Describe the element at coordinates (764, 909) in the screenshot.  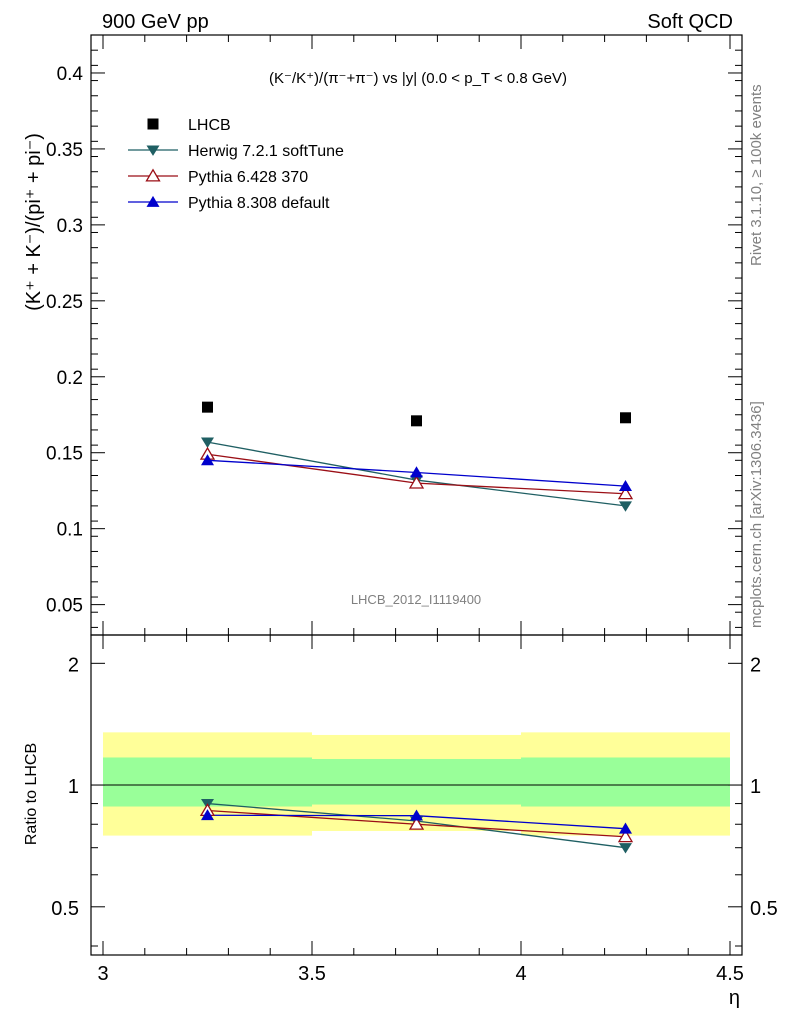
I see `ratio-ytick-label-right: 0.5` at that location.